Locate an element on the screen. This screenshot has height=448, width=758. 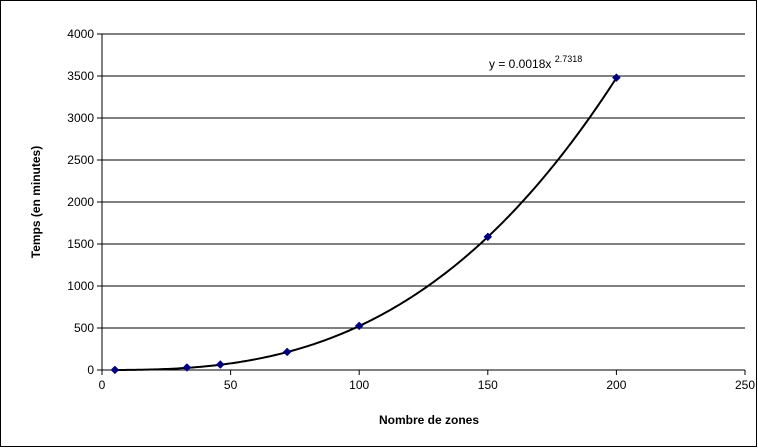
y-tick-label: 3500 is located at coordinates (80, 76).